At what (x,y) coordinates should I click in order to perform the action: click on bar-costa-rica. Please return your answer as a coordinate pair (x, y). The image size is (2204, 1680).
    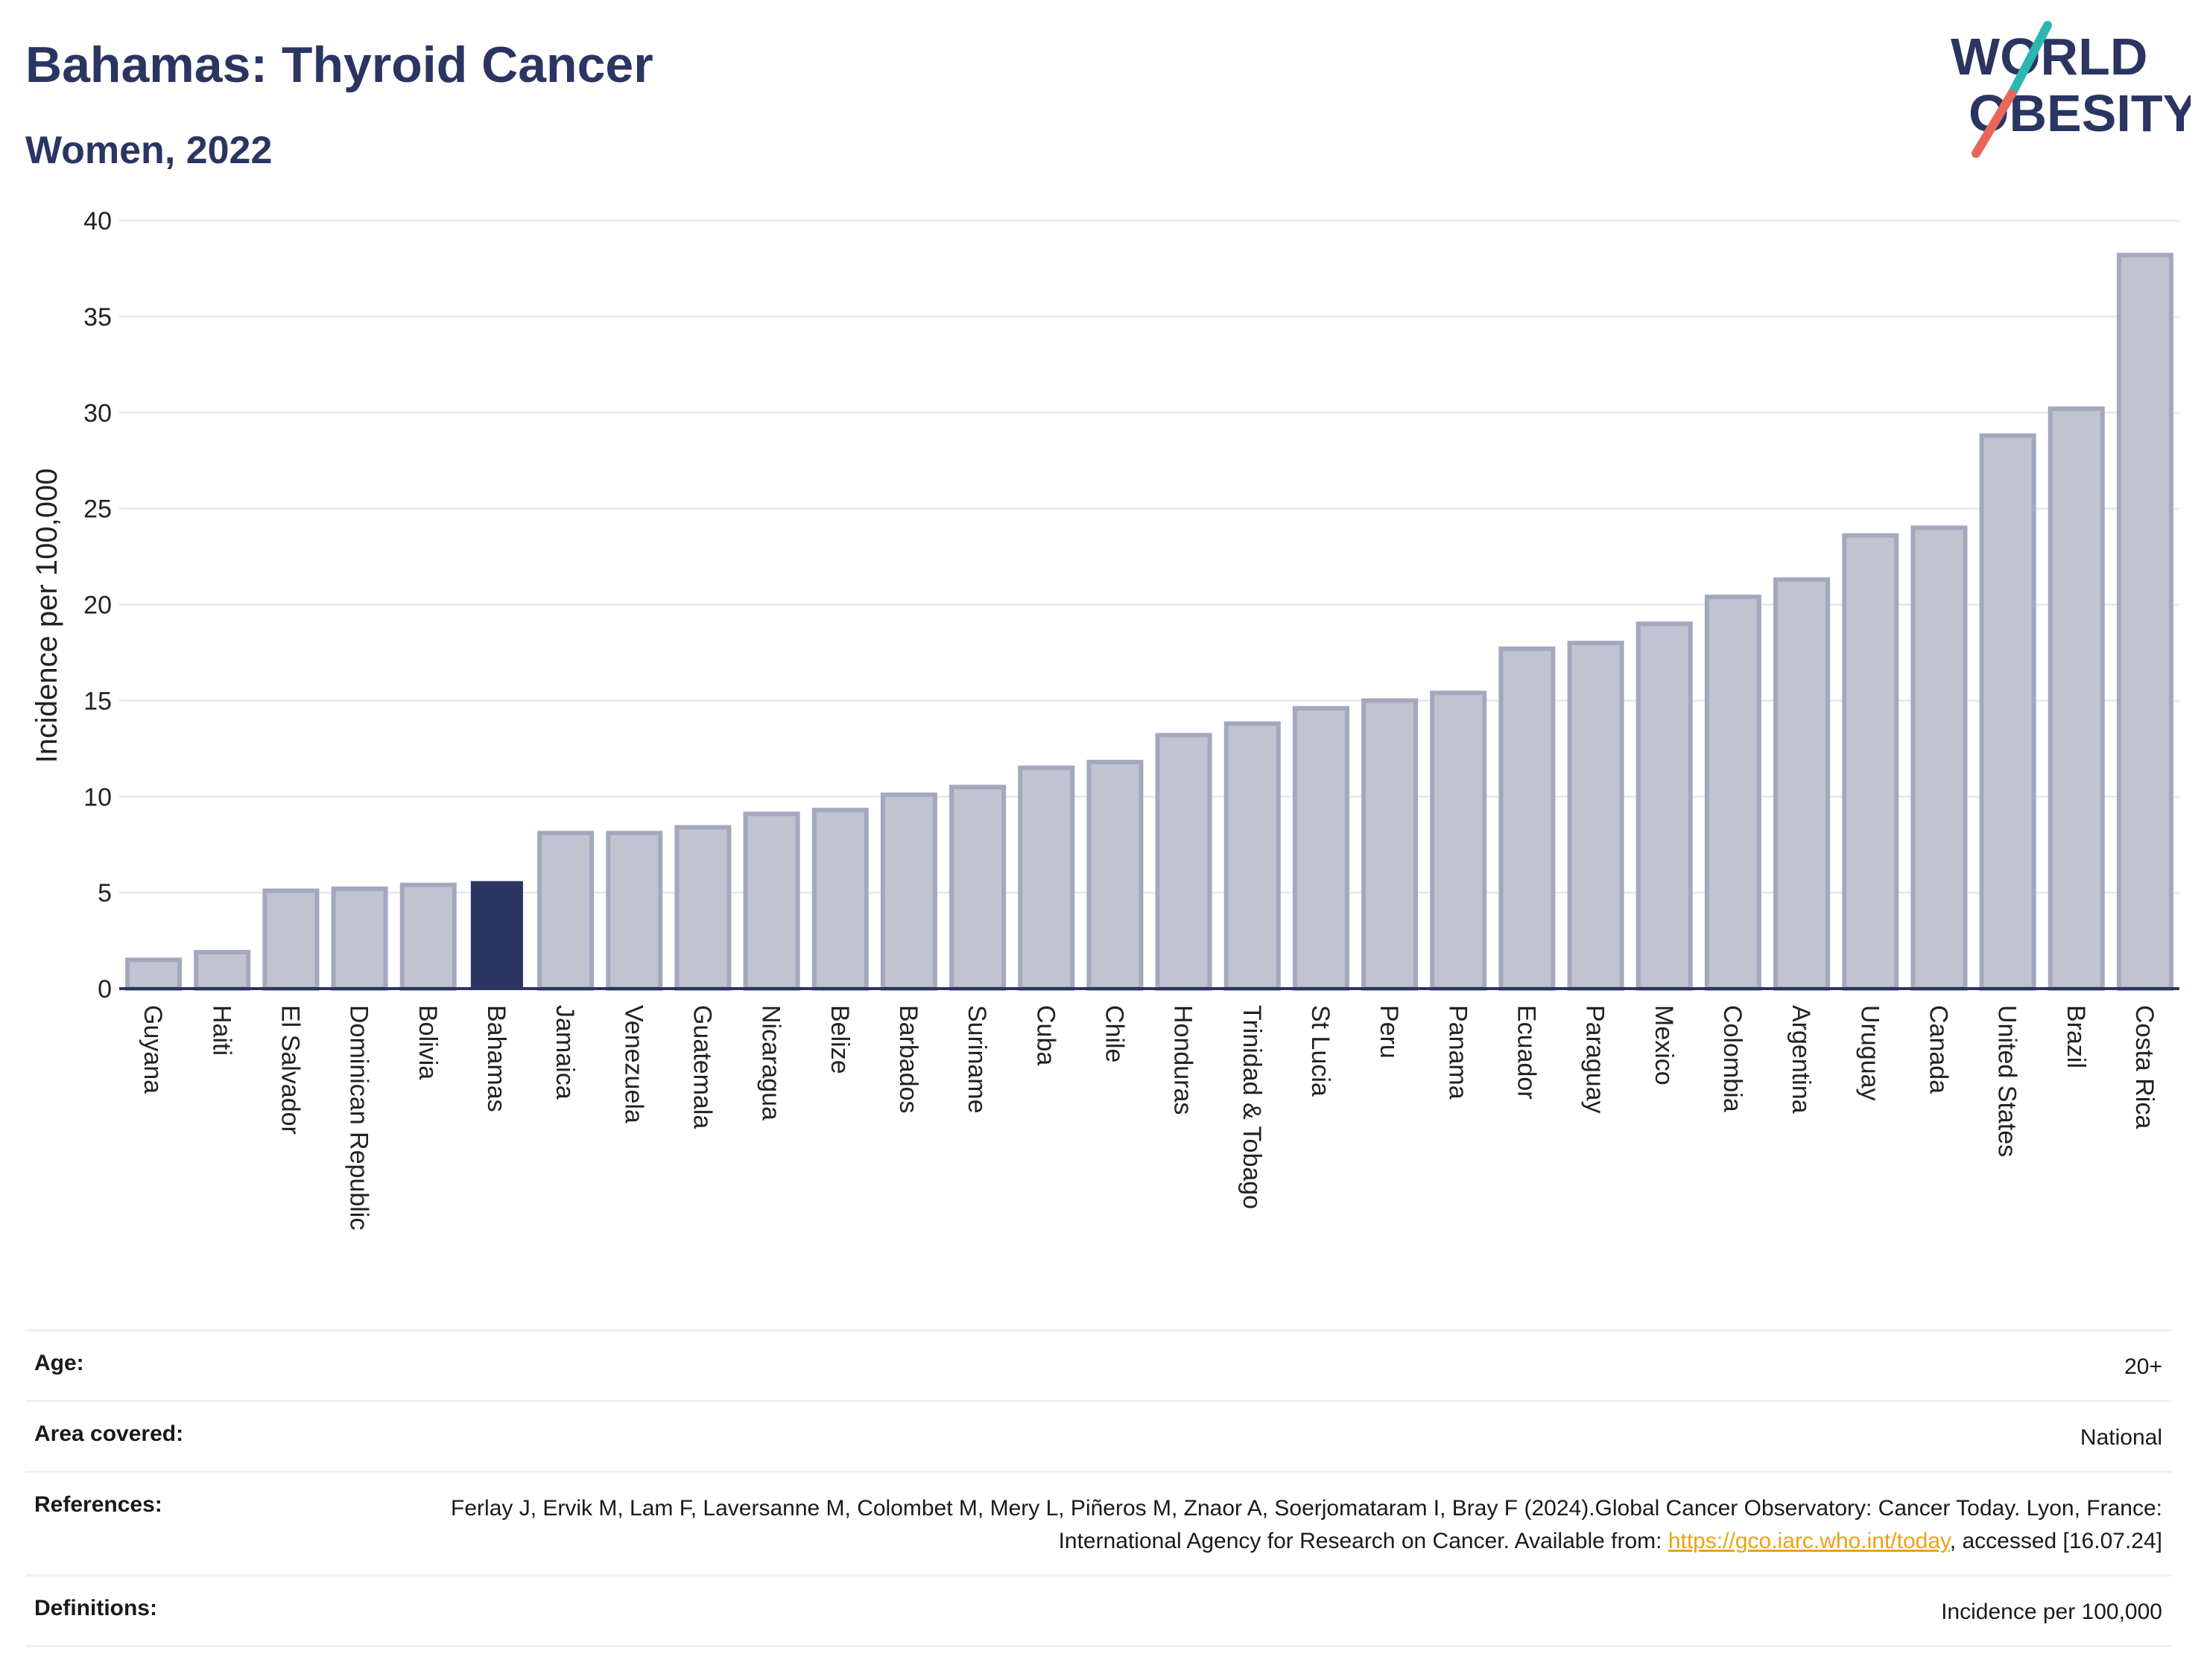
    Looking at the image, I should click on (2144, 622).